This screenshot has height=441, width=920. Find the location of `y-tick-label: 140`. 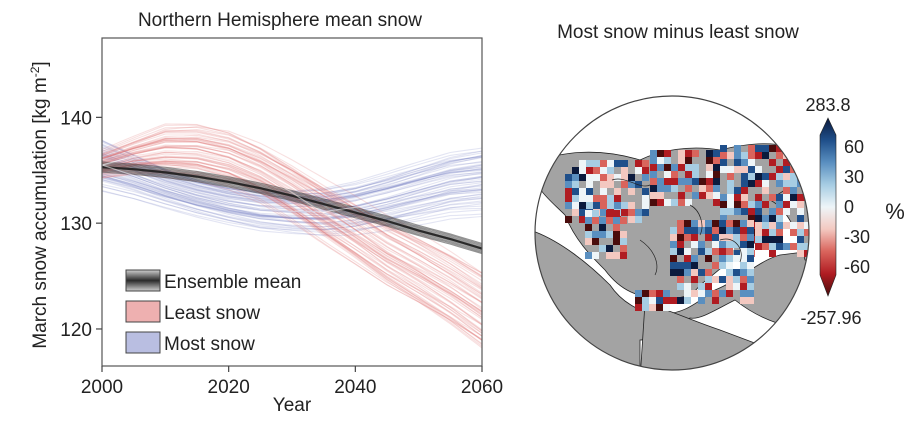

y-tick-label: 140 is located at coordinates (76, 118).